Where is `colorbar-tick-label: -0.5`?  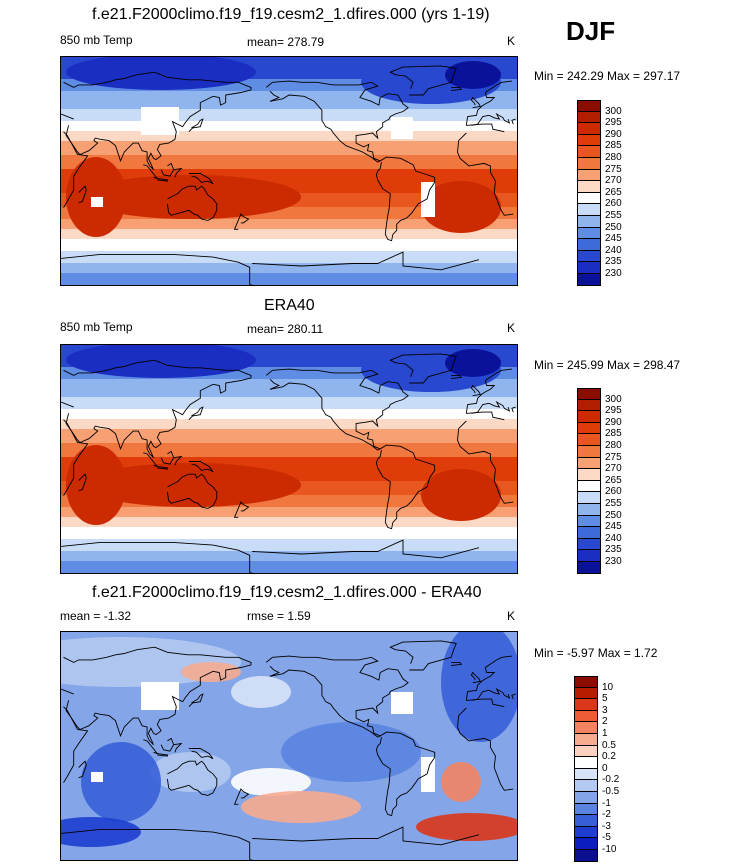
colorbar-tick-label: -0.5 is located at coordinates (611, 791).